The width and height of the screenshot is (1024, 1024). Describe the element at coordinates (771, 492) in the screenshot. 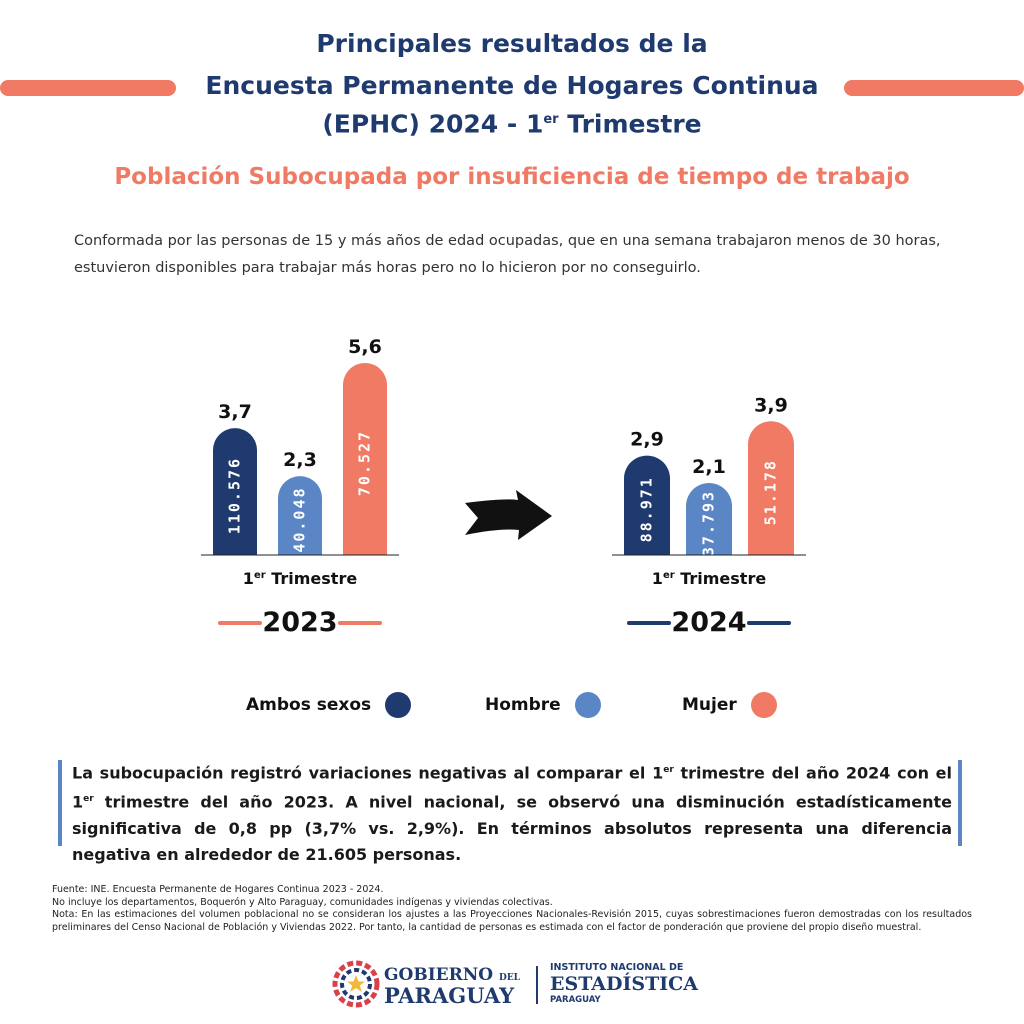

I see `count-label-2024-2: 51.178` at that location.